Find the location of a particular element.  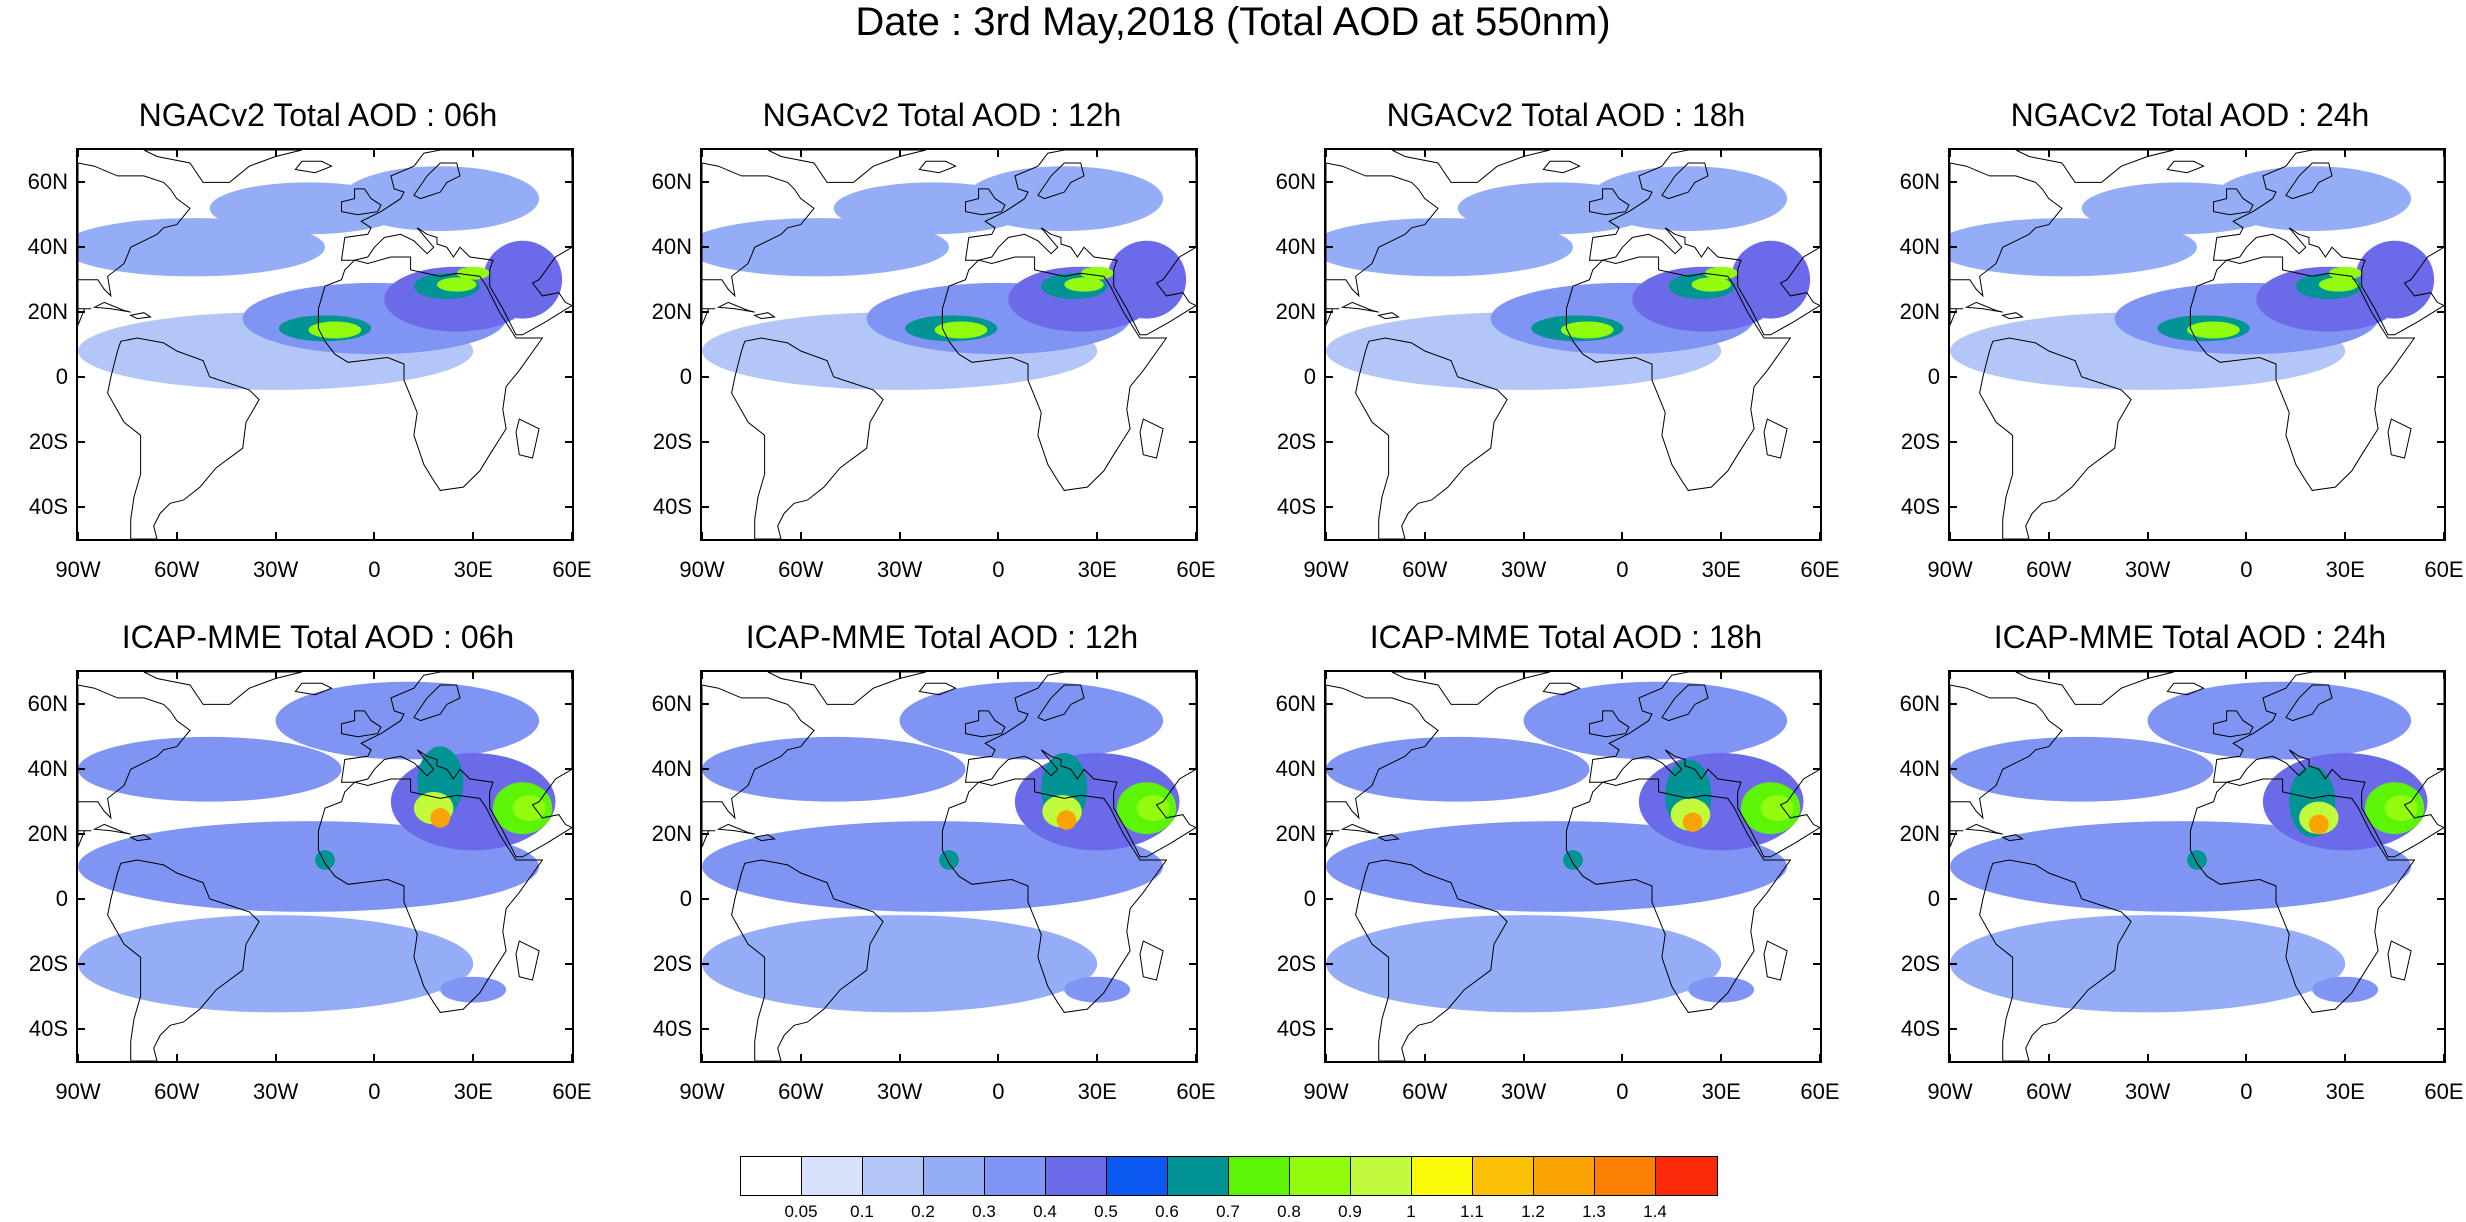

colorbar-label: 0.7 is located at coordinates (1228, 1211).